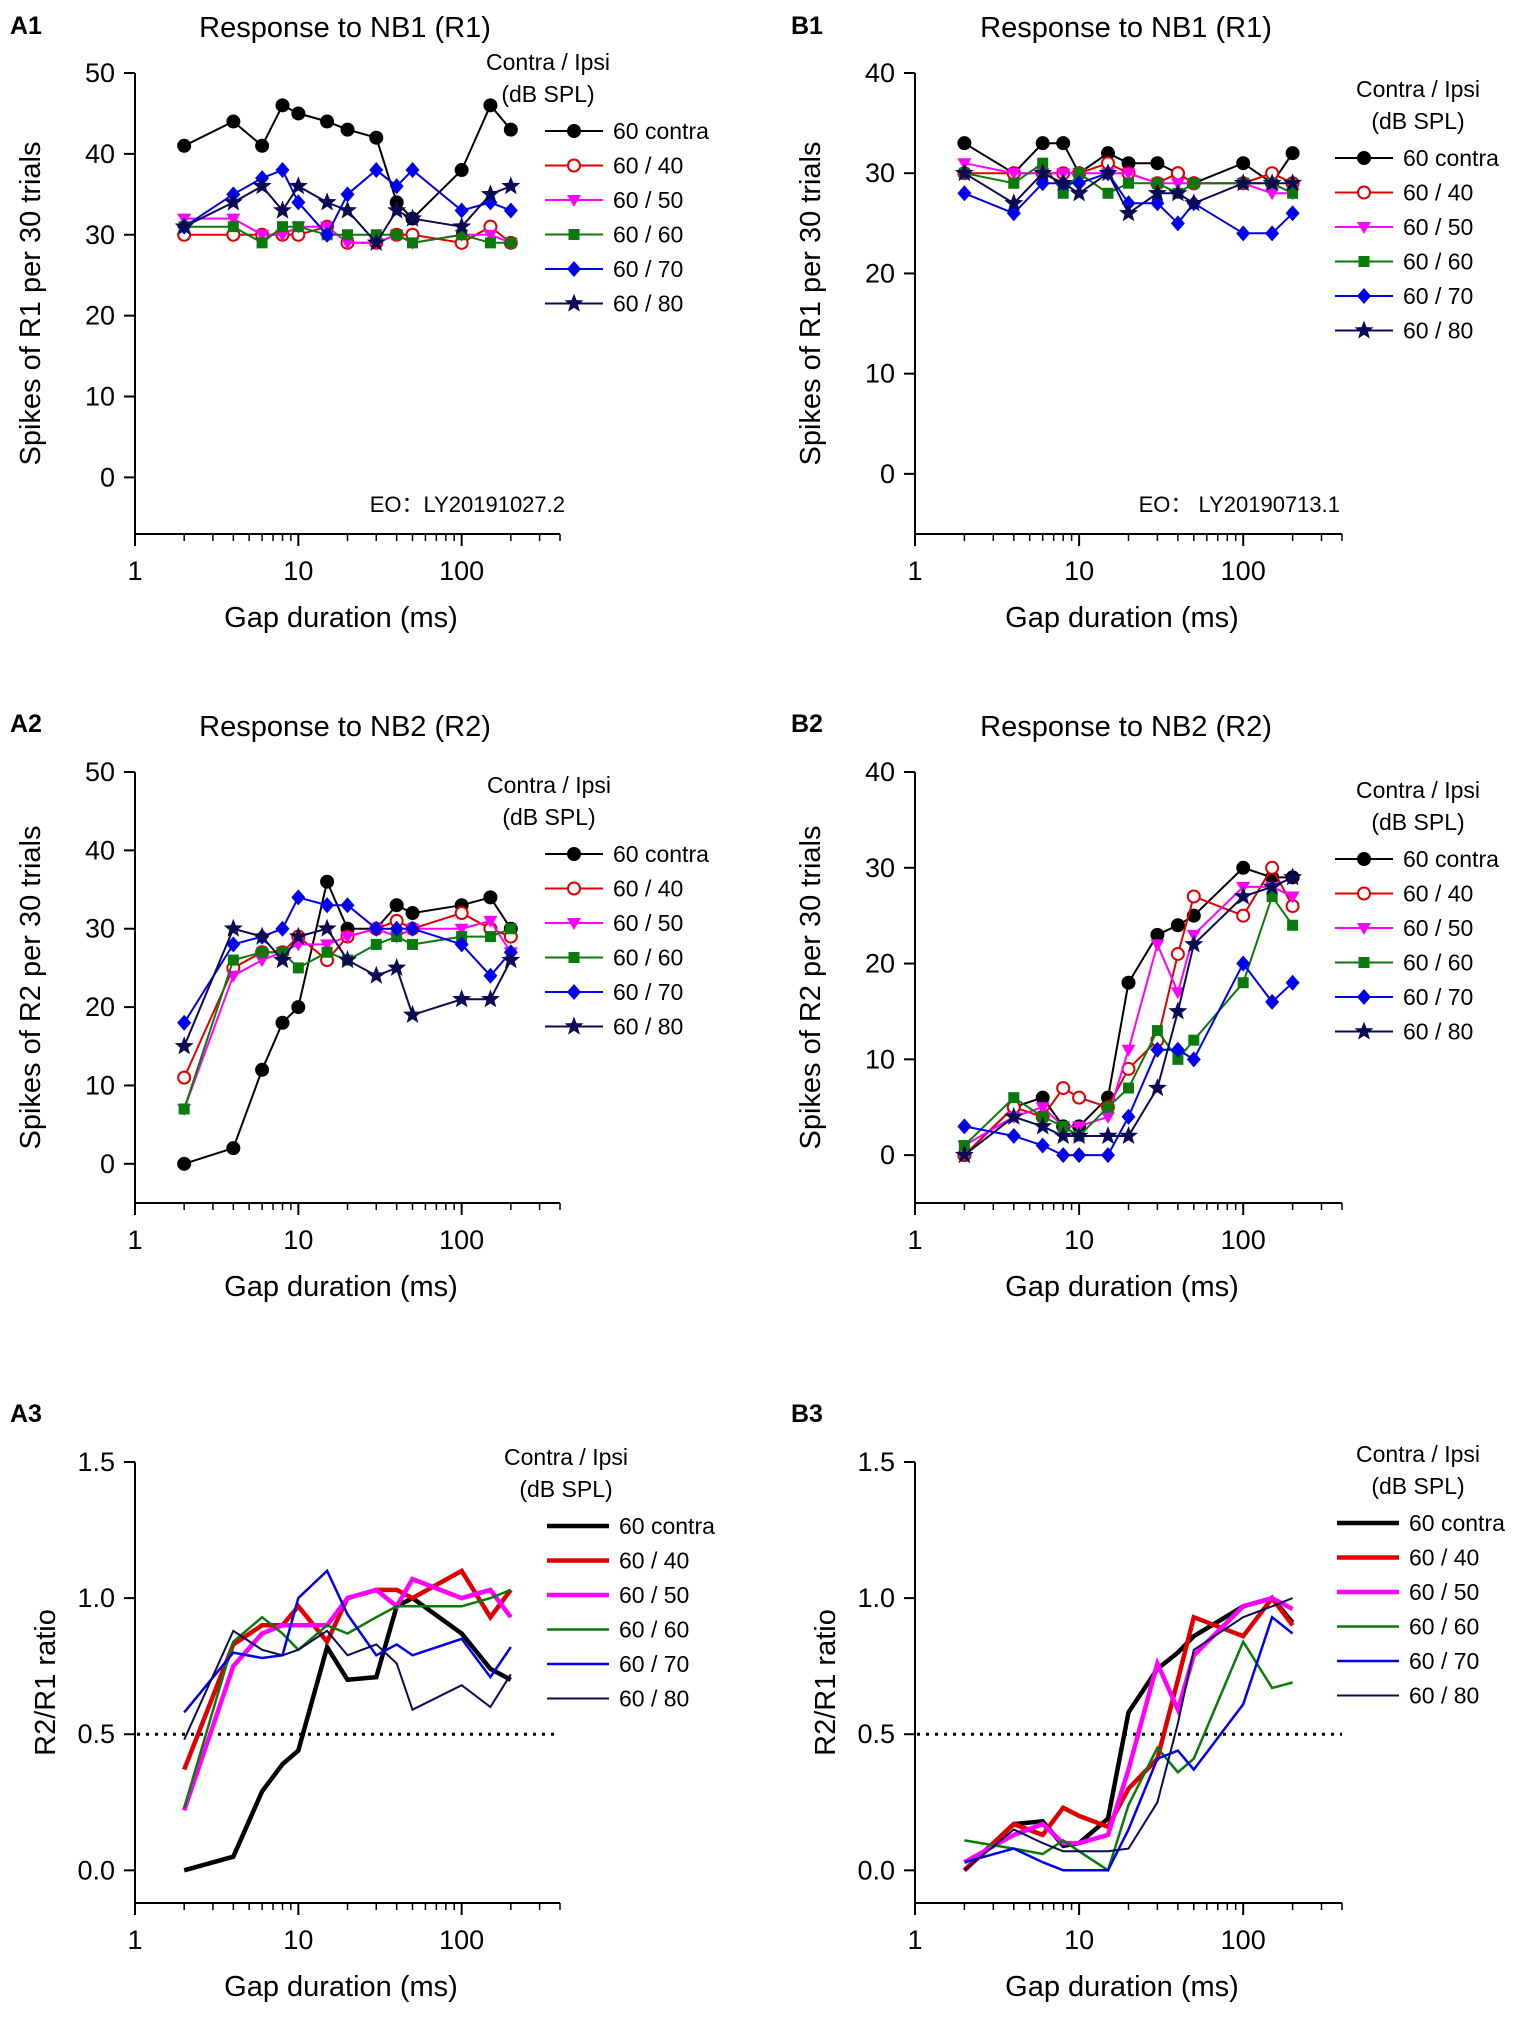 This screenshot has height=2021, width=1535. Describe the element at coordinates (876, 1870) in the screenshot. I see `y-tick-label: 0.0` at that location.